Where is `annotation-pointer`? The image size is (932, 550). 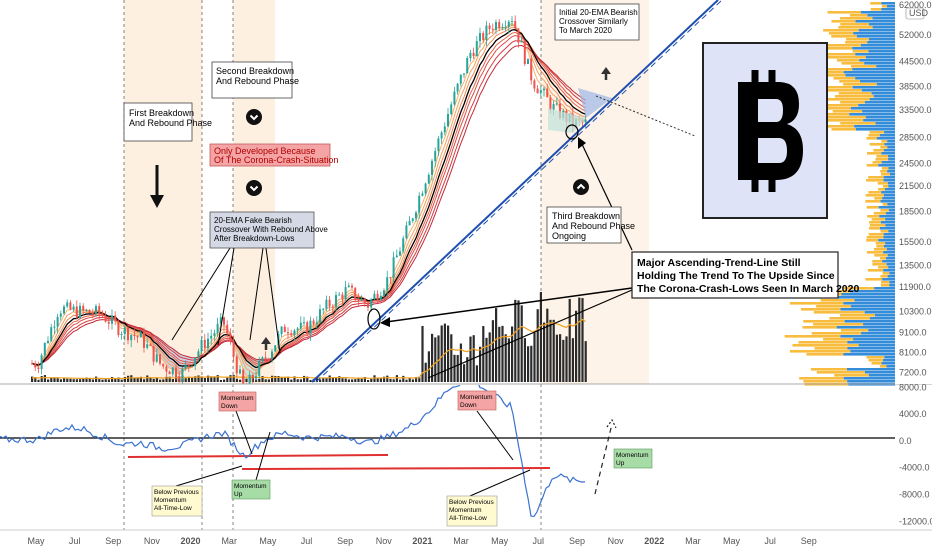
annotation-pointer is located at coordinates (244, 432).